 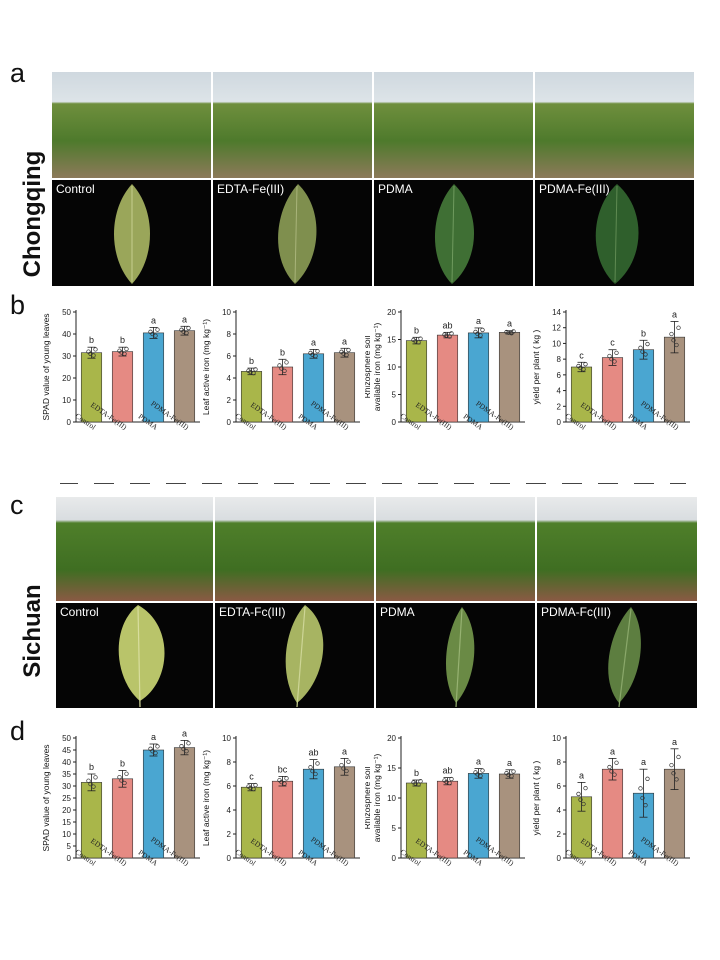 What do you see at coordinates (617, 549) in the screenshot?
I see `tree-photo-sichuan-pdma-fe` at bounding box center [617, 549].